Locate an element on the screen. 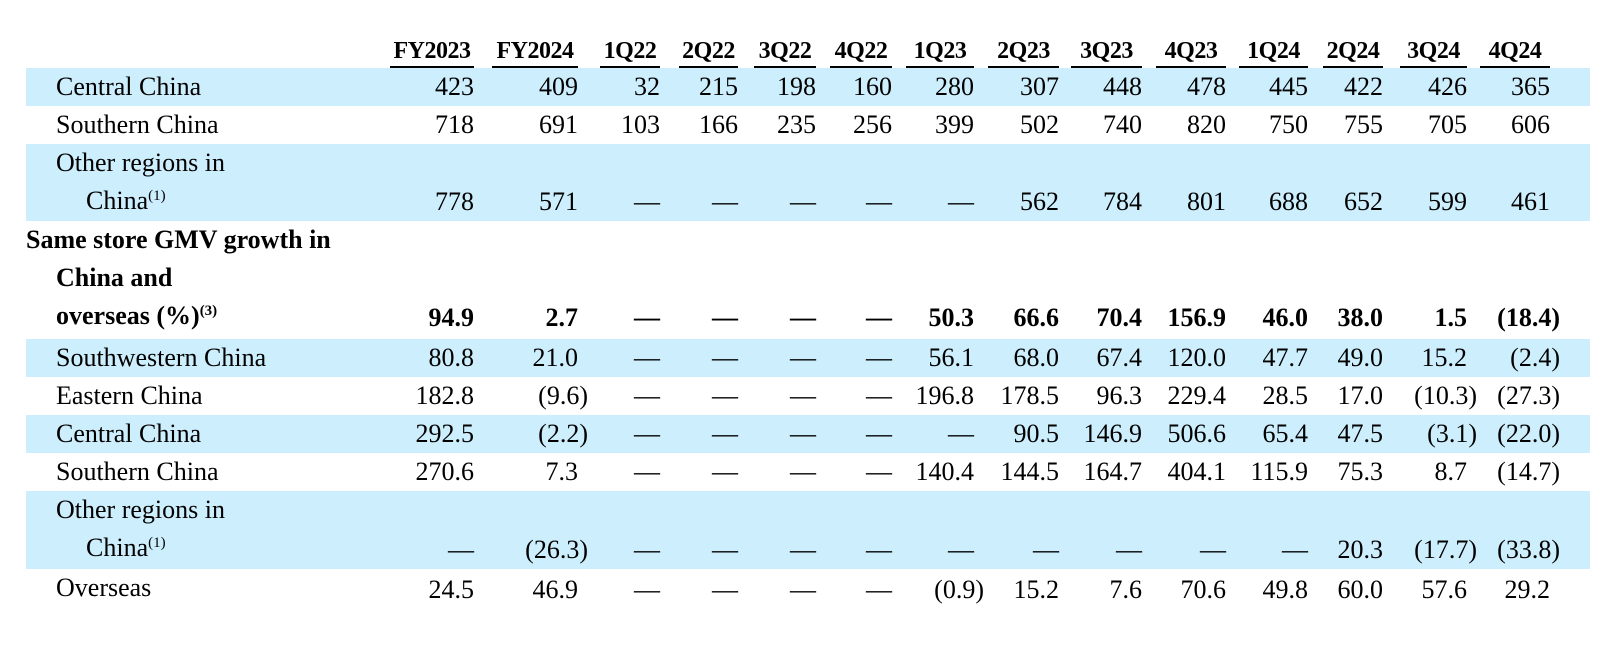 This screenshot has height=660, width=1608. table-cell: 502 is located at coordinates (1039, 124).